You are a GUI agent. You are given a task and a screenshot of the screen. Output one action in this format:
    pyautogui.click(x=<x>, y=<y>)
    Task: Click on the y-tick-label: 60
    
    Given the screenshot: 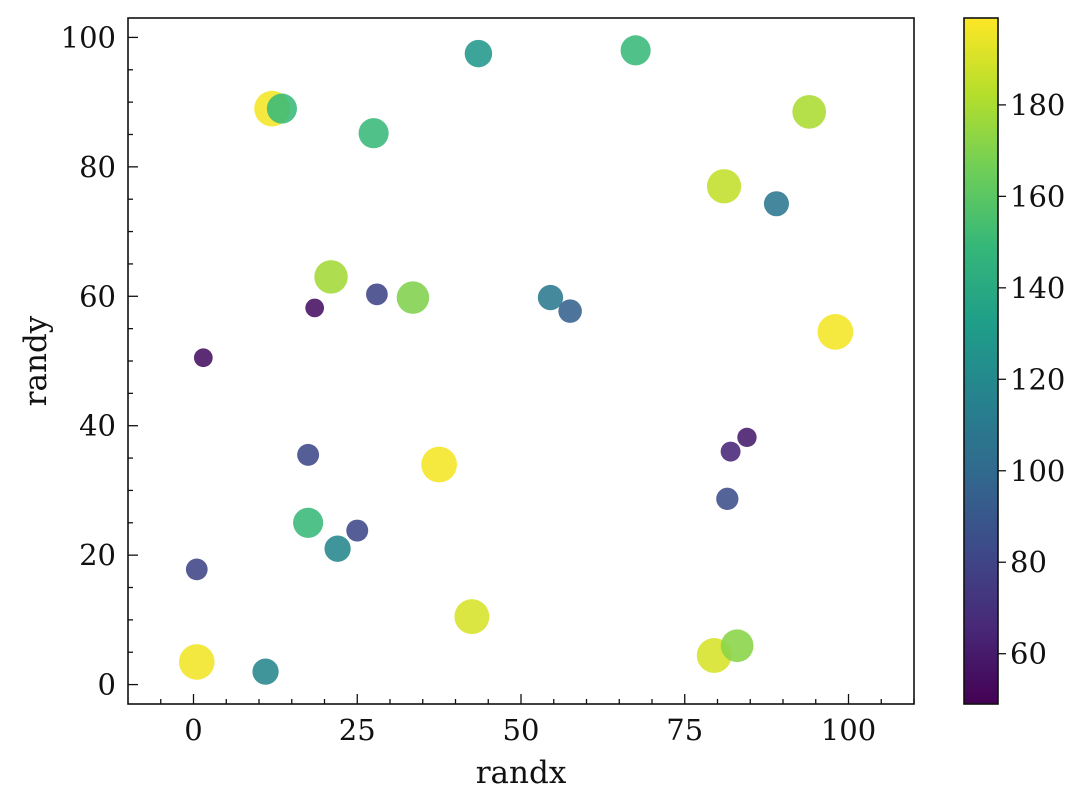 What is the action you would take?
    pyautogui.click(x=97, y=296)
    